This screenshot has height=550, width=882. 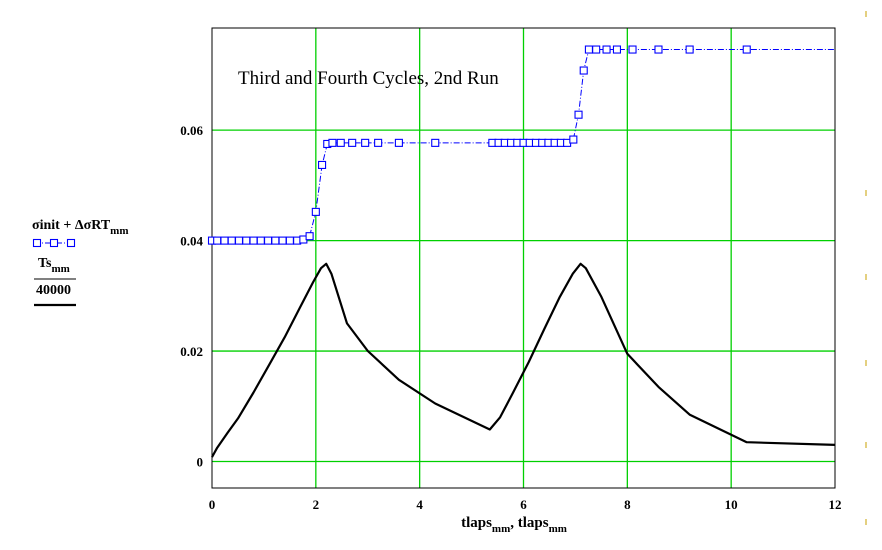 I want to click on x-axis-label: tlapsmm, tlapsmm, so click(x=514, y=525).